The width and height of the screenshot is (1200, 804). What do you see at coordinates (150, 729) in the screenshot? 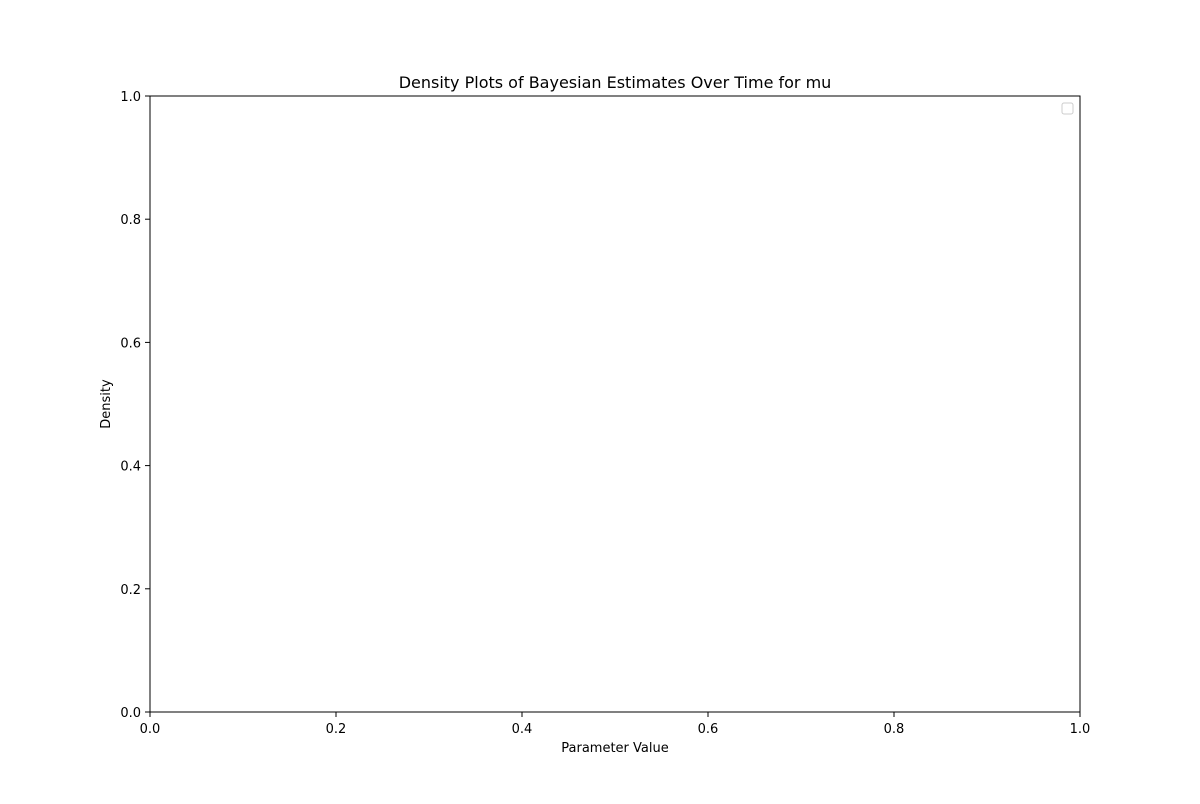
I see `x-tick-label: 0.0` at bounding box center [150, 729].